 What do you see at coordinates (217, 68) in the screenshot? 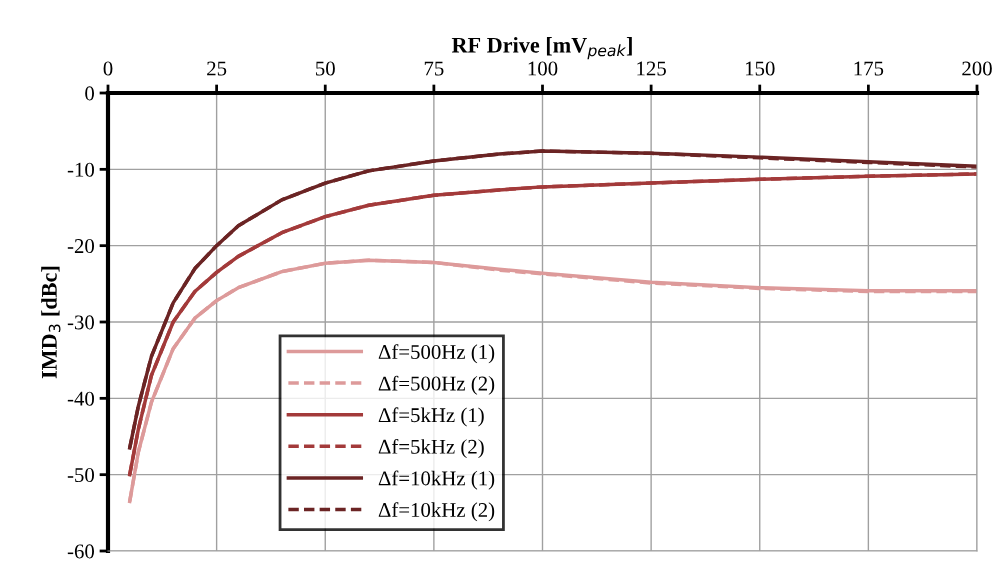
I see `x-tick-label: 25` at bounding box center [217, 68].